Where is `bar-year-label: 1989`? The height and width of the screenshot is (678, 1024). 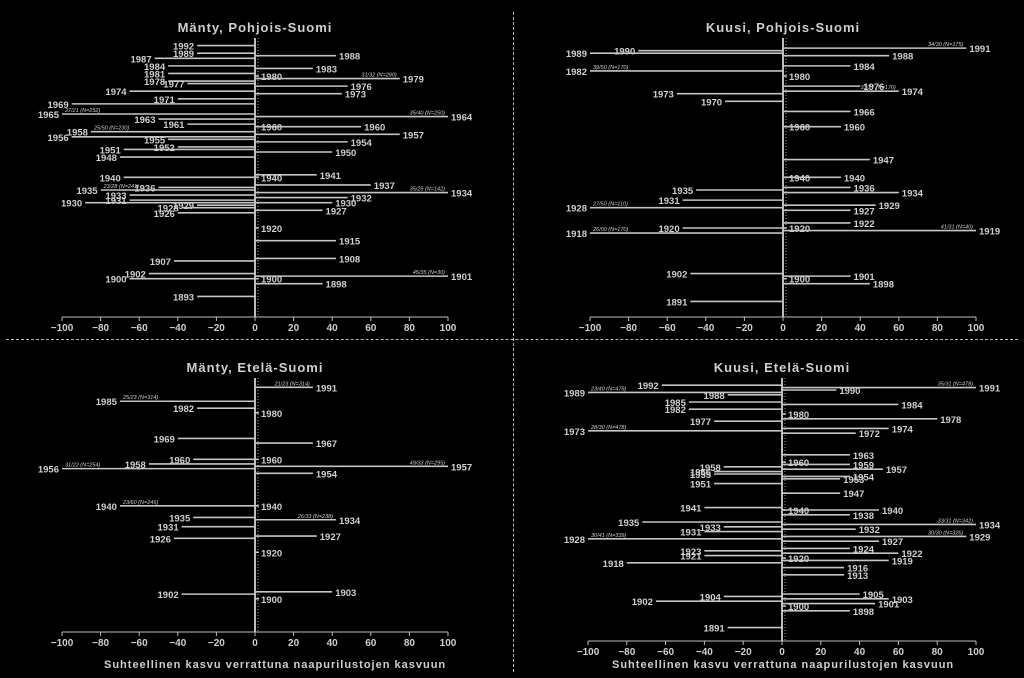
bar-year-label: 1989 is located at coordinates (574, 393).